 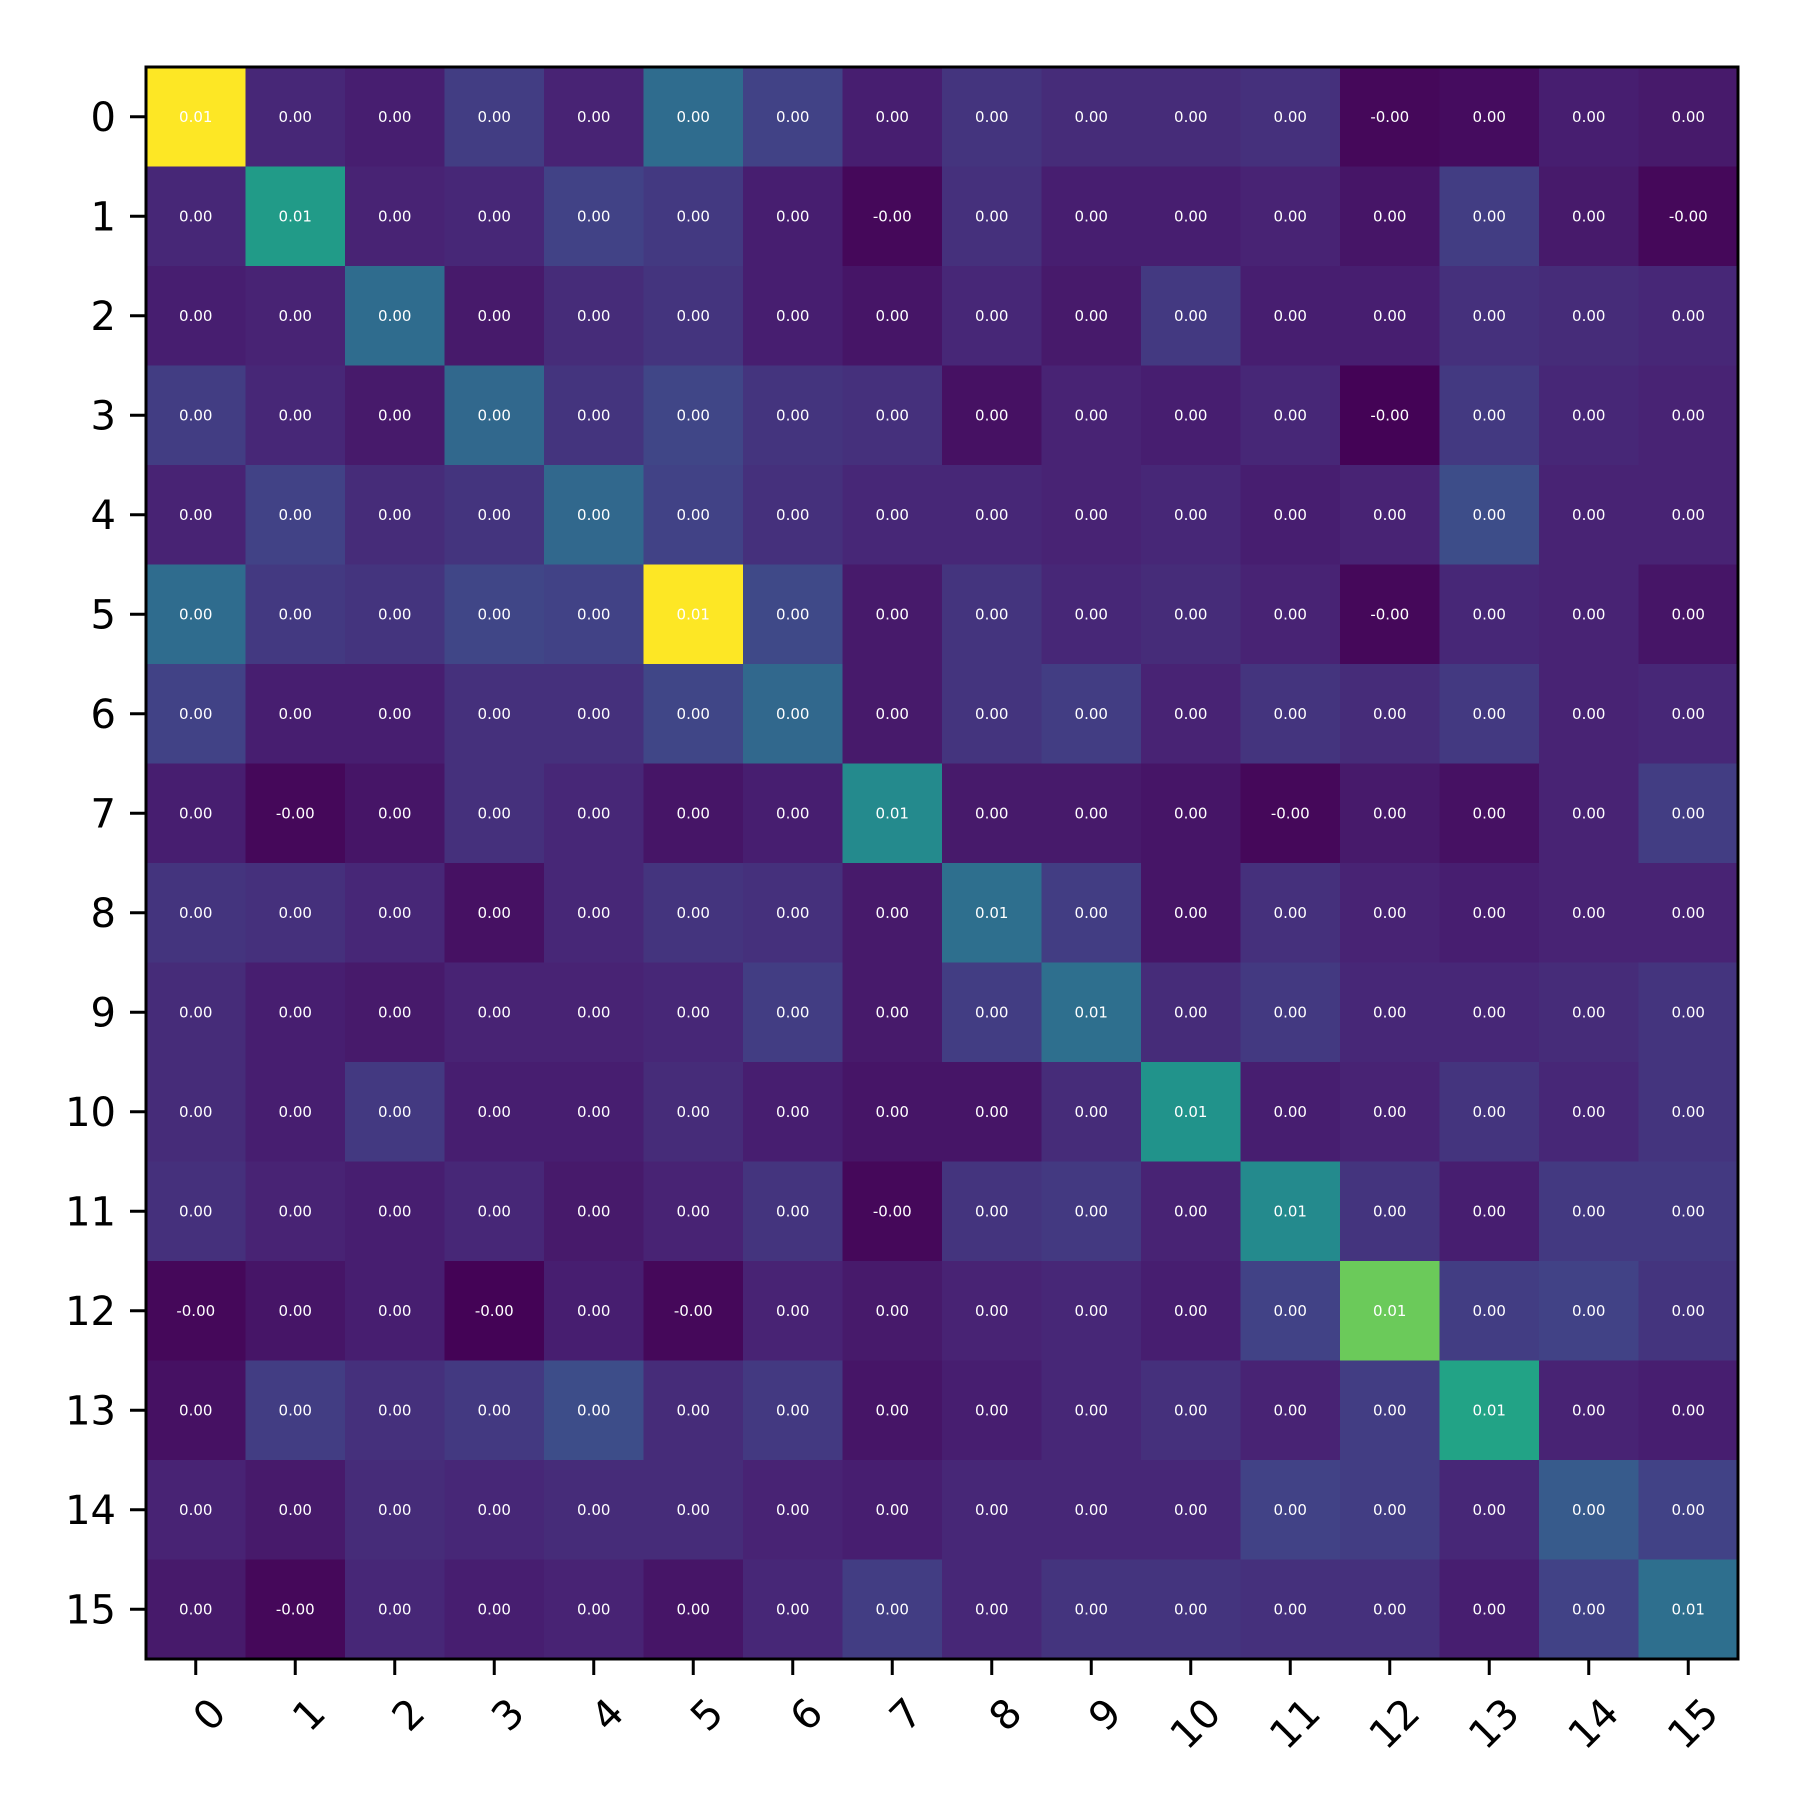 I want to click on cell-value-label-9-6: 0.00, so click(x=792, y=1012).